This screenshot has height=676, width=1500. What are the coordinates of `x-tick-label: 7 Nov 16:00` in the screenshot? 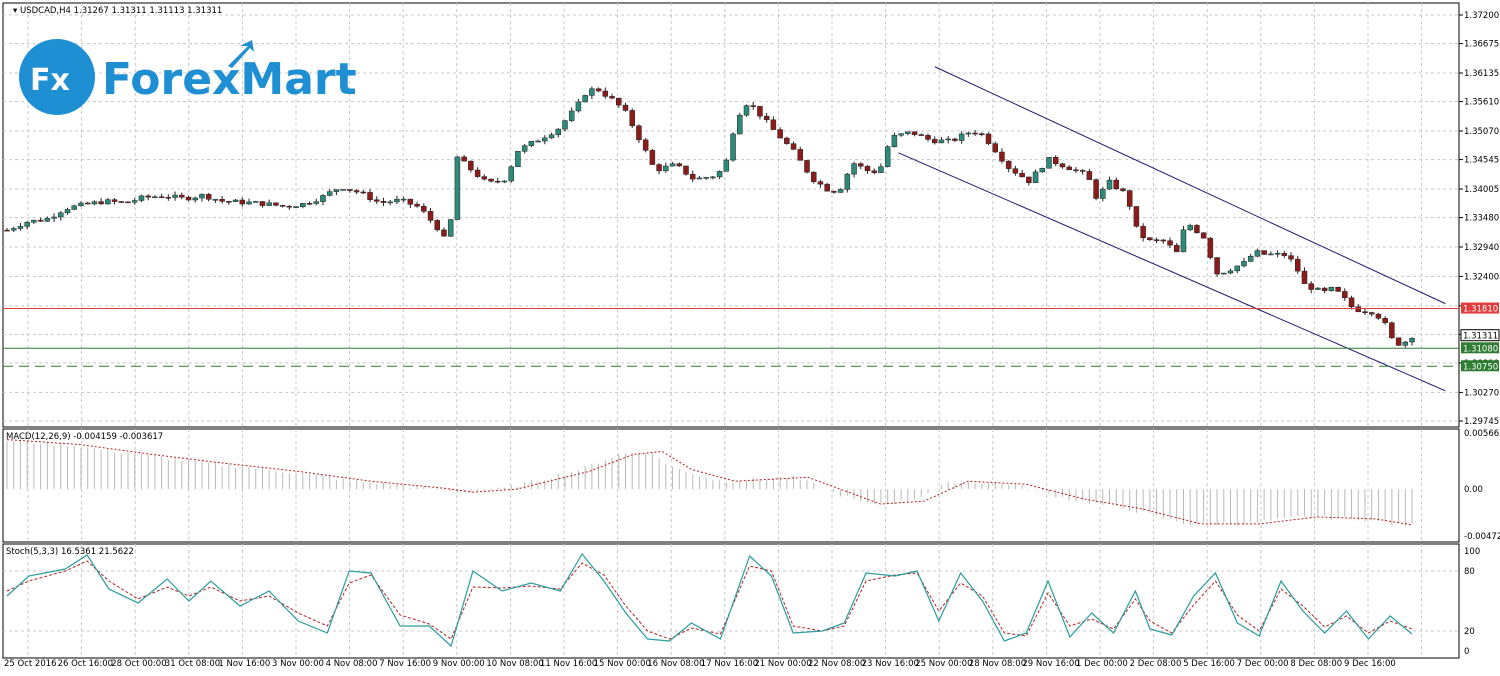 It's located at (405, 664).